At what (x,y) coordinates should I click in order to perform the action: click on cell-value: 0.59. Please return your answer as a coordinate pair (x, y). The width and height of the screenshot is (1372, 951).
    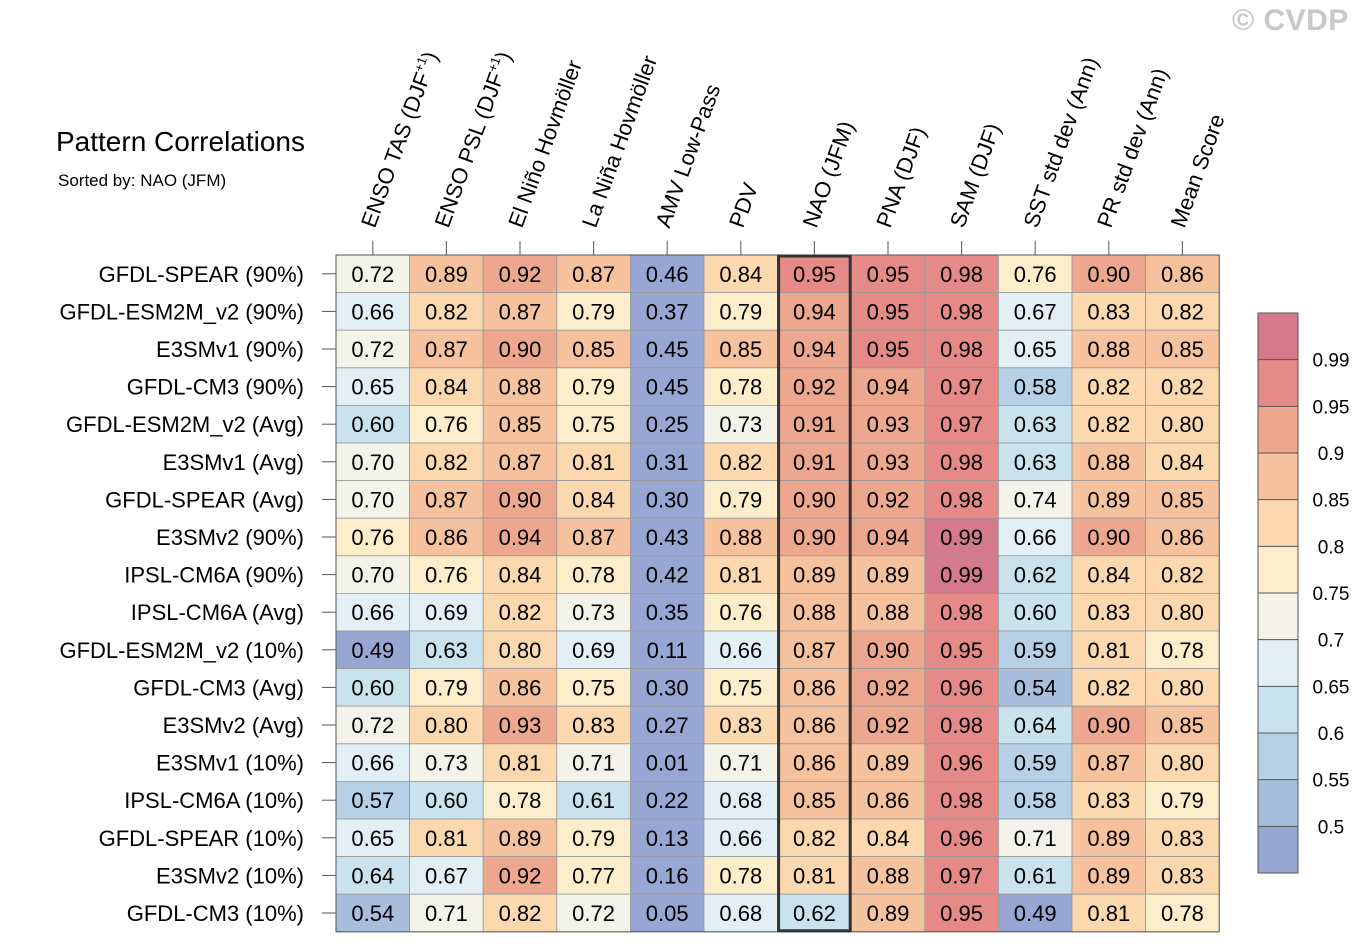
    Looking at the image, I should click on (1035, 650).